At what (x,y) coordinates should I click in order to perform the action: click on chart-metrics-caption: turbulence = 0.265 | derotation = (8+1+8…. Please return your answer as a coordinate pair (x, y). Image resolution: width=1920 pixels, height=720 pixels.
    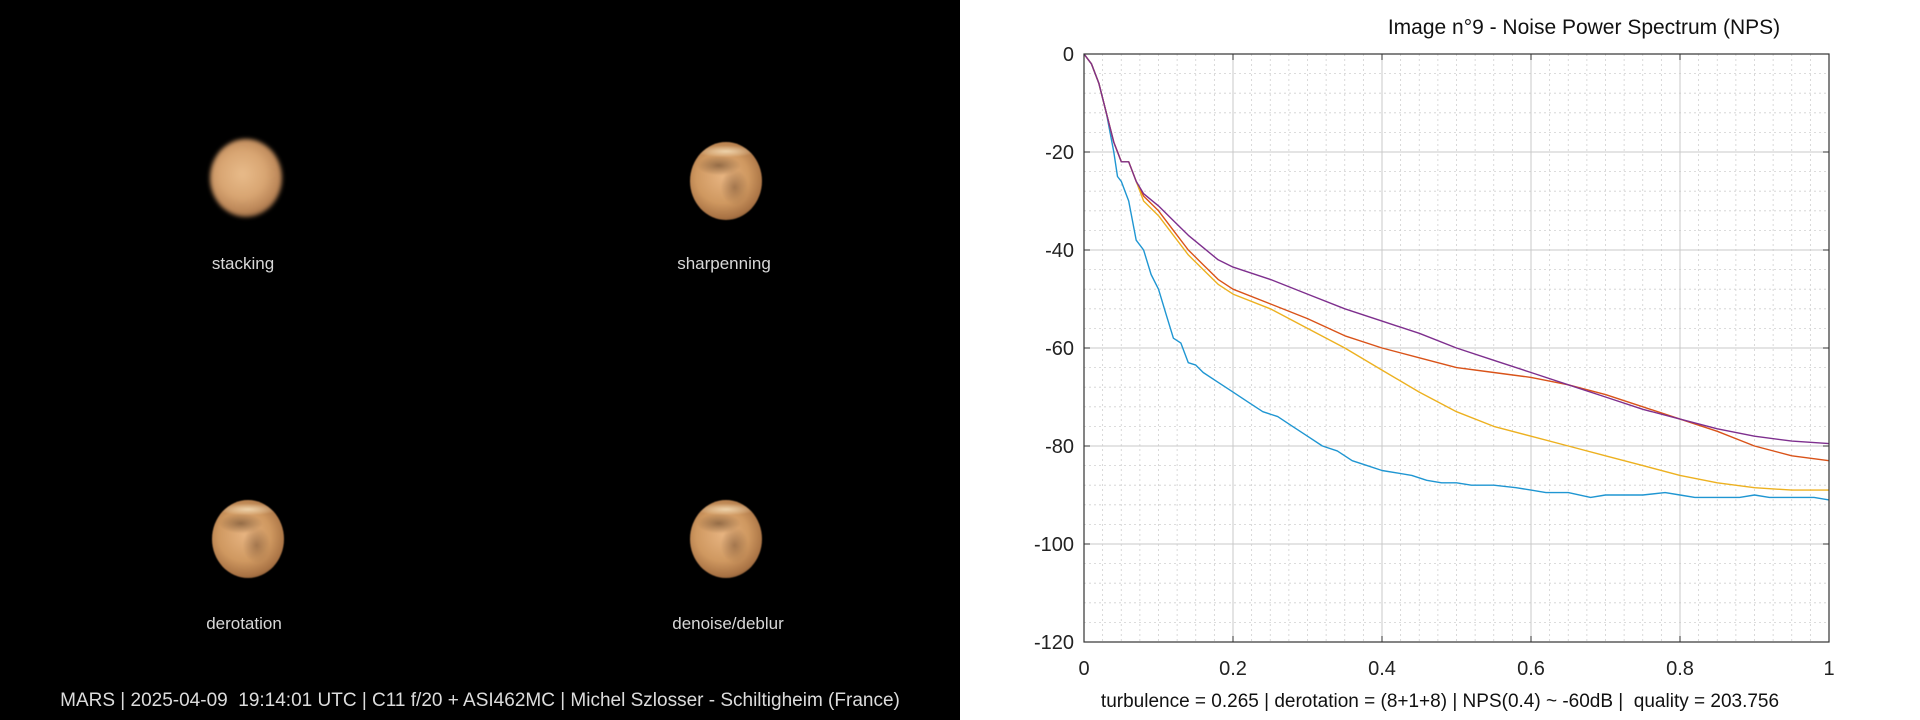
    Looking at the image, I should click on (1440, 701).